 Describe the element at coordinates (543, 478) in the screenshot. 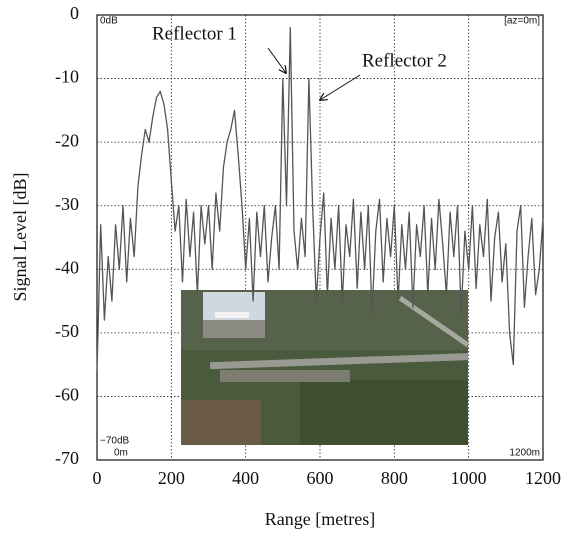

I see `x-tick-label: 1200` at that location.